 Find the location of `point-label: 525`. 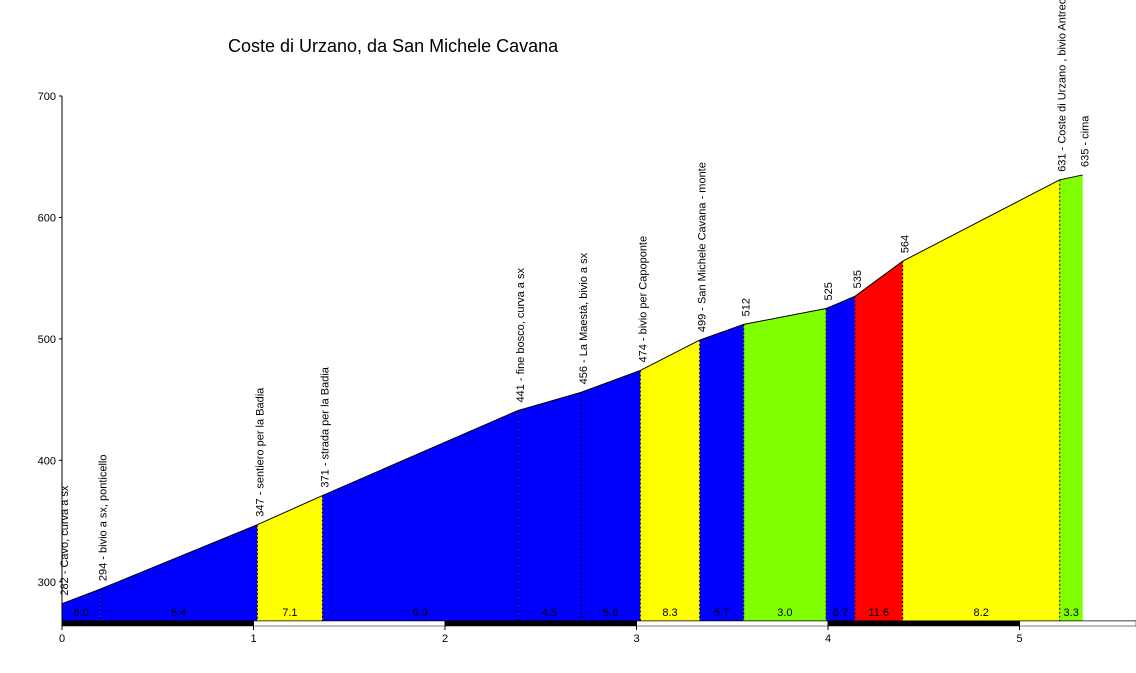

point-label: 525 is located at coordinates (829, 291).